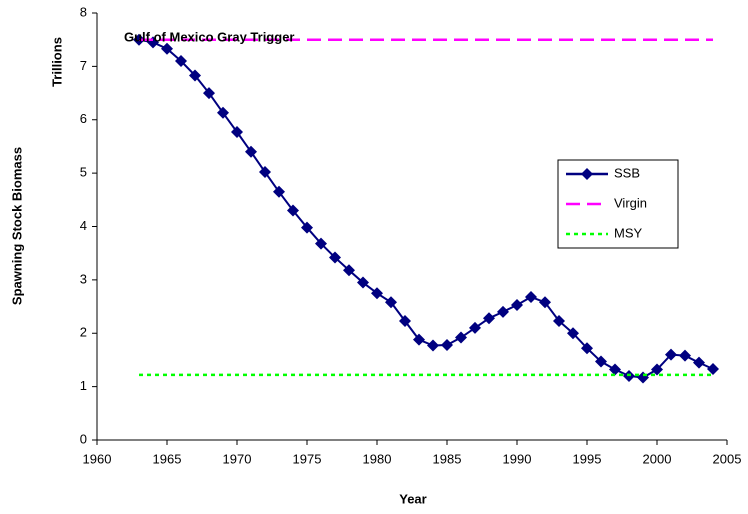 This screenshot has height=514, width=748. What do you see at coordinates (727, 458) in the screenshot?
I see `x-tick-label: 2005` at bounding box center [727, 458].